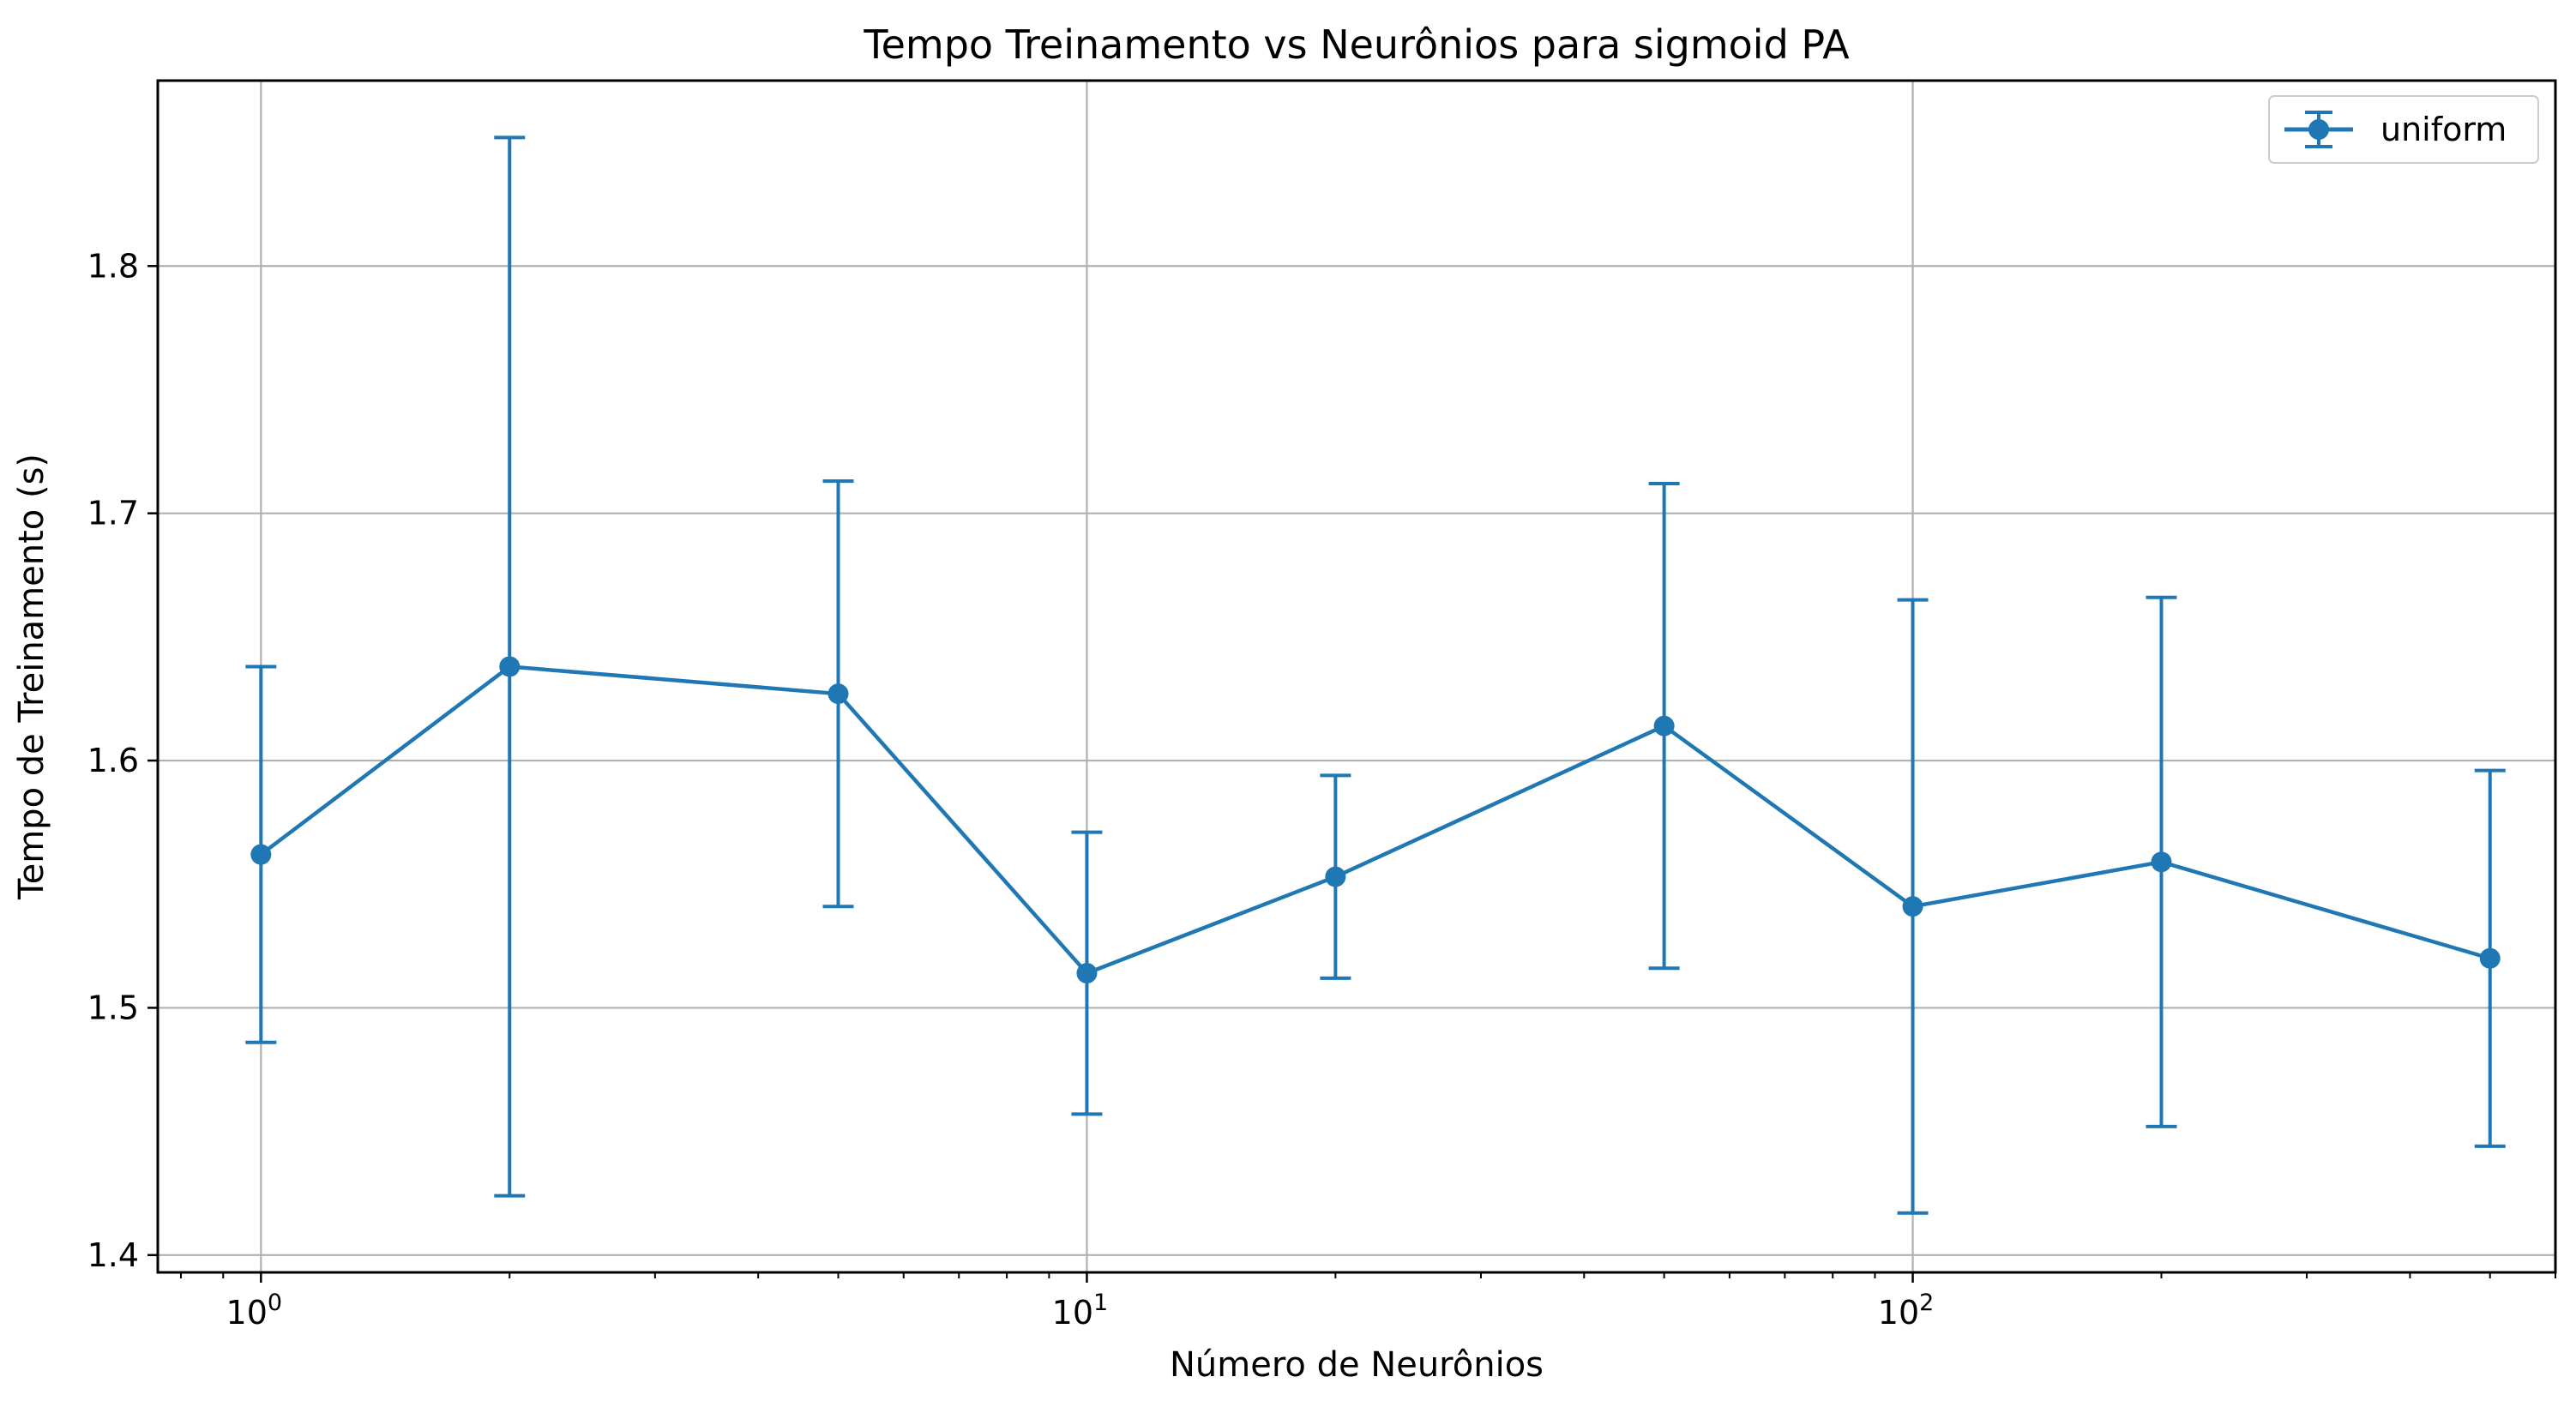 This screenshot has width=2576, height=1407. I want to click on x-tick-label: 10¹, so click(1080, 1311).